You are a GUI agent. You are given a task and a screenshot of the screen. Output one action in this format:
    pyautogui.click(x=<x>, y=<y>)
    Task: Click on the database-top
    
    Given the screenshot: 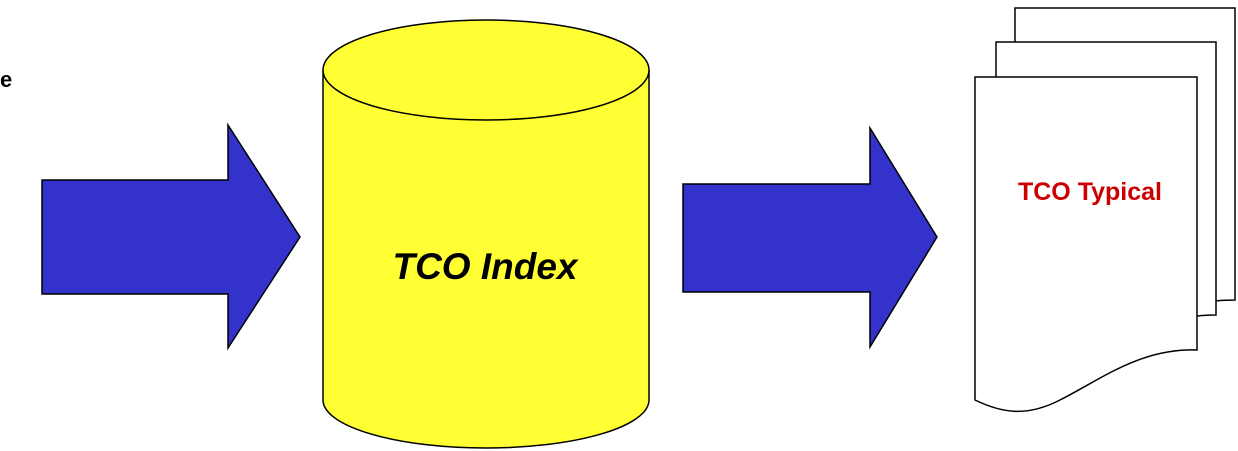 What is the action you would take?
    pyautogui.click(x=486, y=70)
    